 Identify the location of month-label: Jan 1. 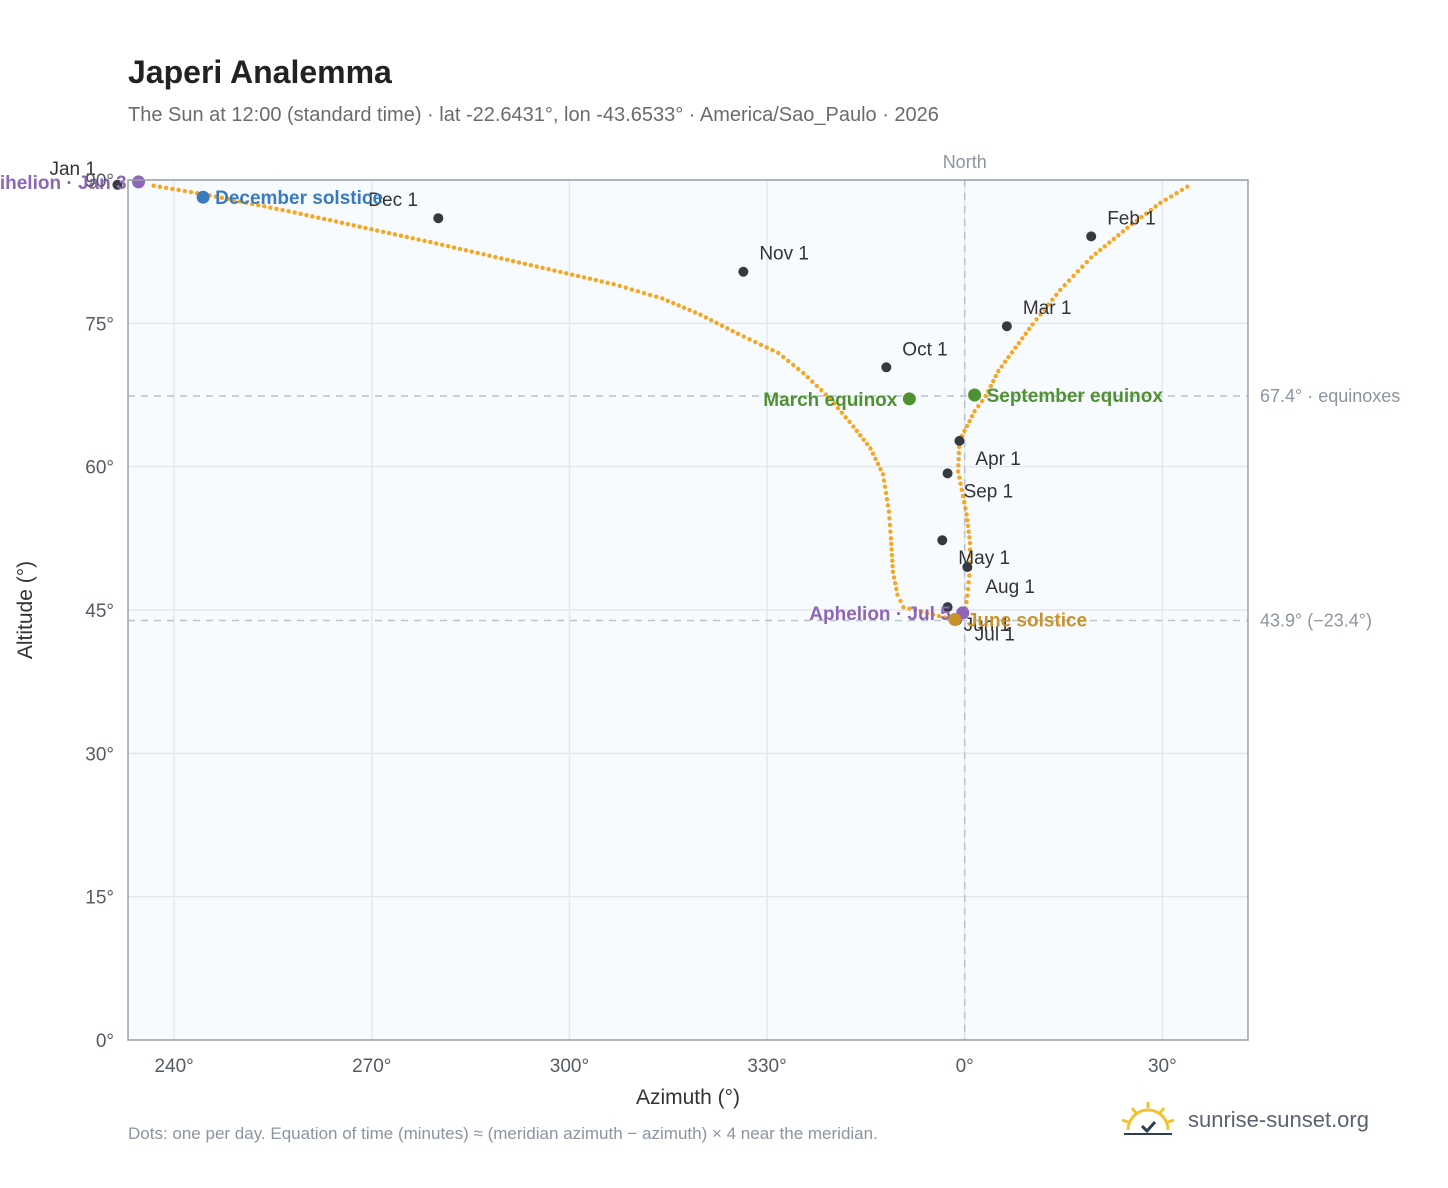
(72, 169).